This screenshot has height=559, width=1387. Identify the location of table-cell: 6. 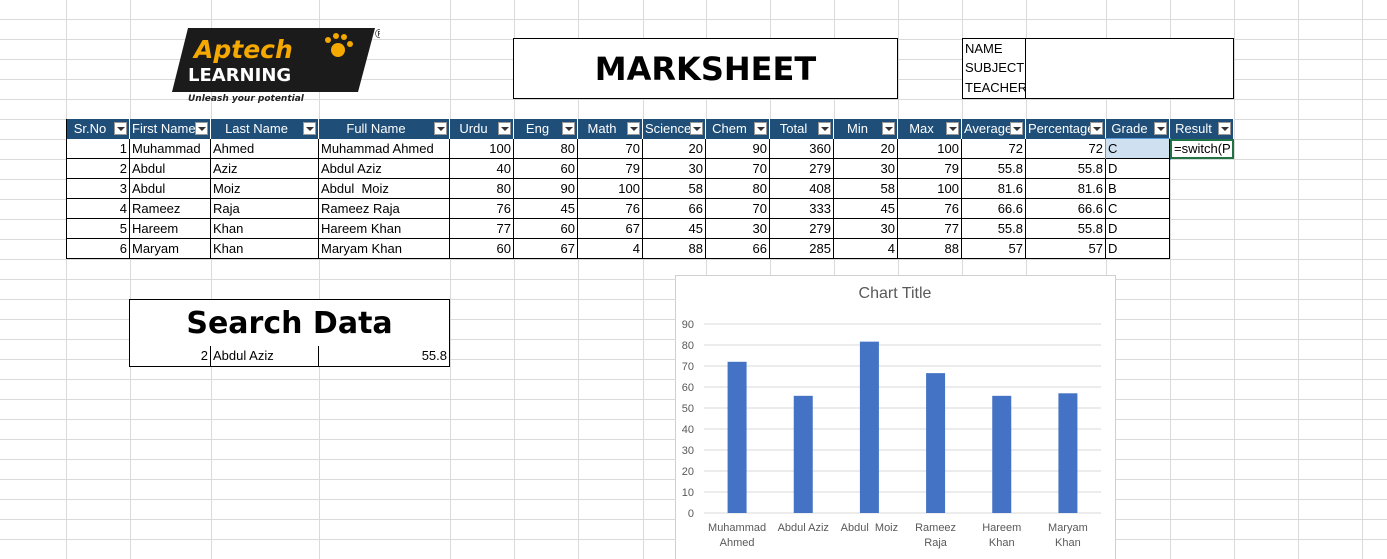
(98, 249).